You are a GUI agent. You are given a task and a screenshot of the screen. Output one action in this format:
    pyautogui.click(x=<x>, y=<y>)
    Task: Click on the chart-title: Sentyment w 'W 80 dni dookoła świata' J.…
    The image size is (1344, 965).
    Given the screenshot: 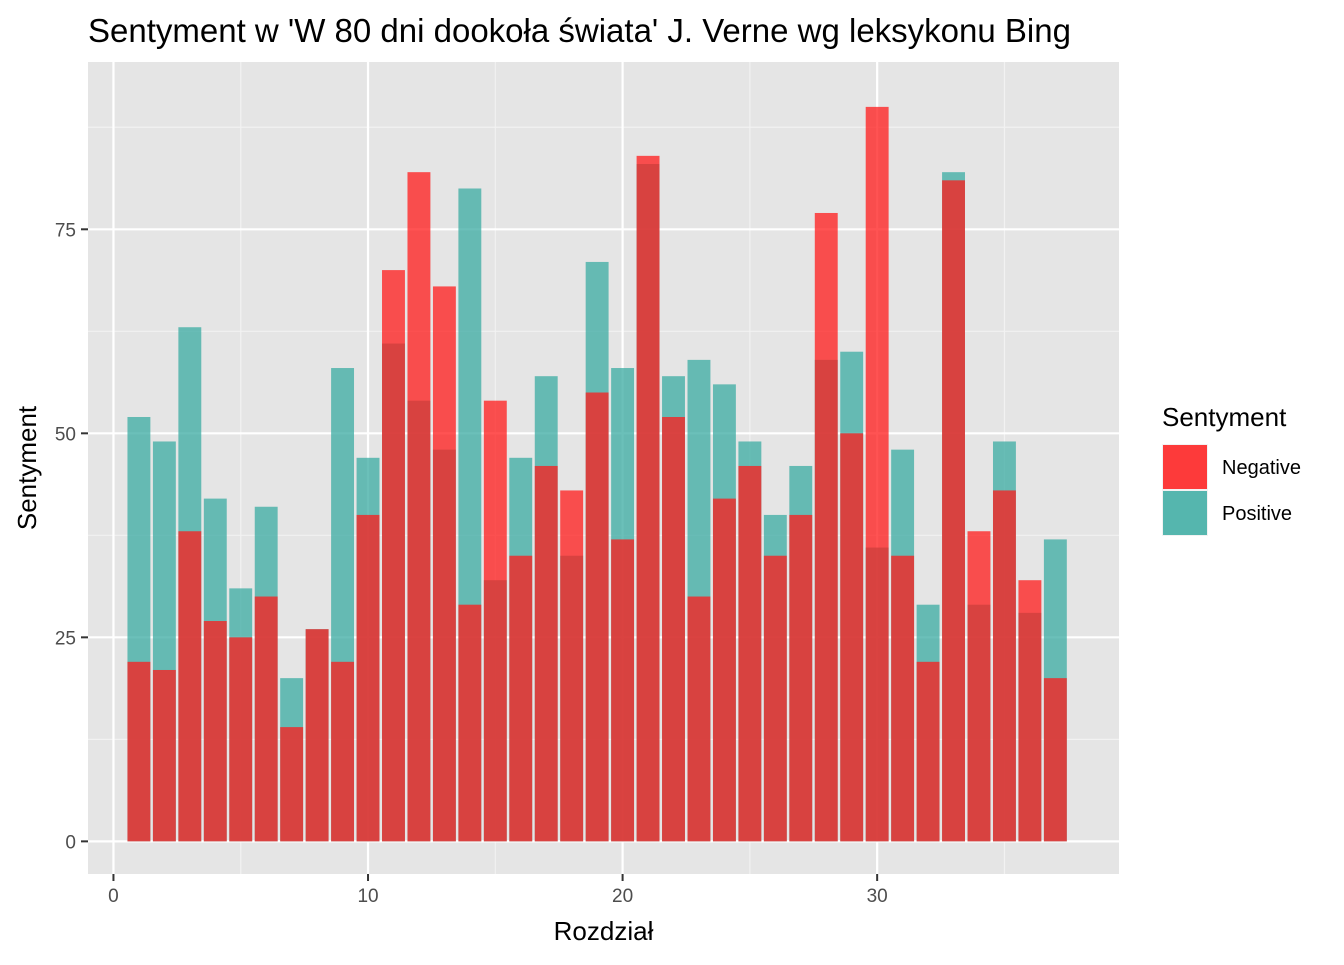 What is the action you would take?
    pyautogui.click(x=579, y=30)
    